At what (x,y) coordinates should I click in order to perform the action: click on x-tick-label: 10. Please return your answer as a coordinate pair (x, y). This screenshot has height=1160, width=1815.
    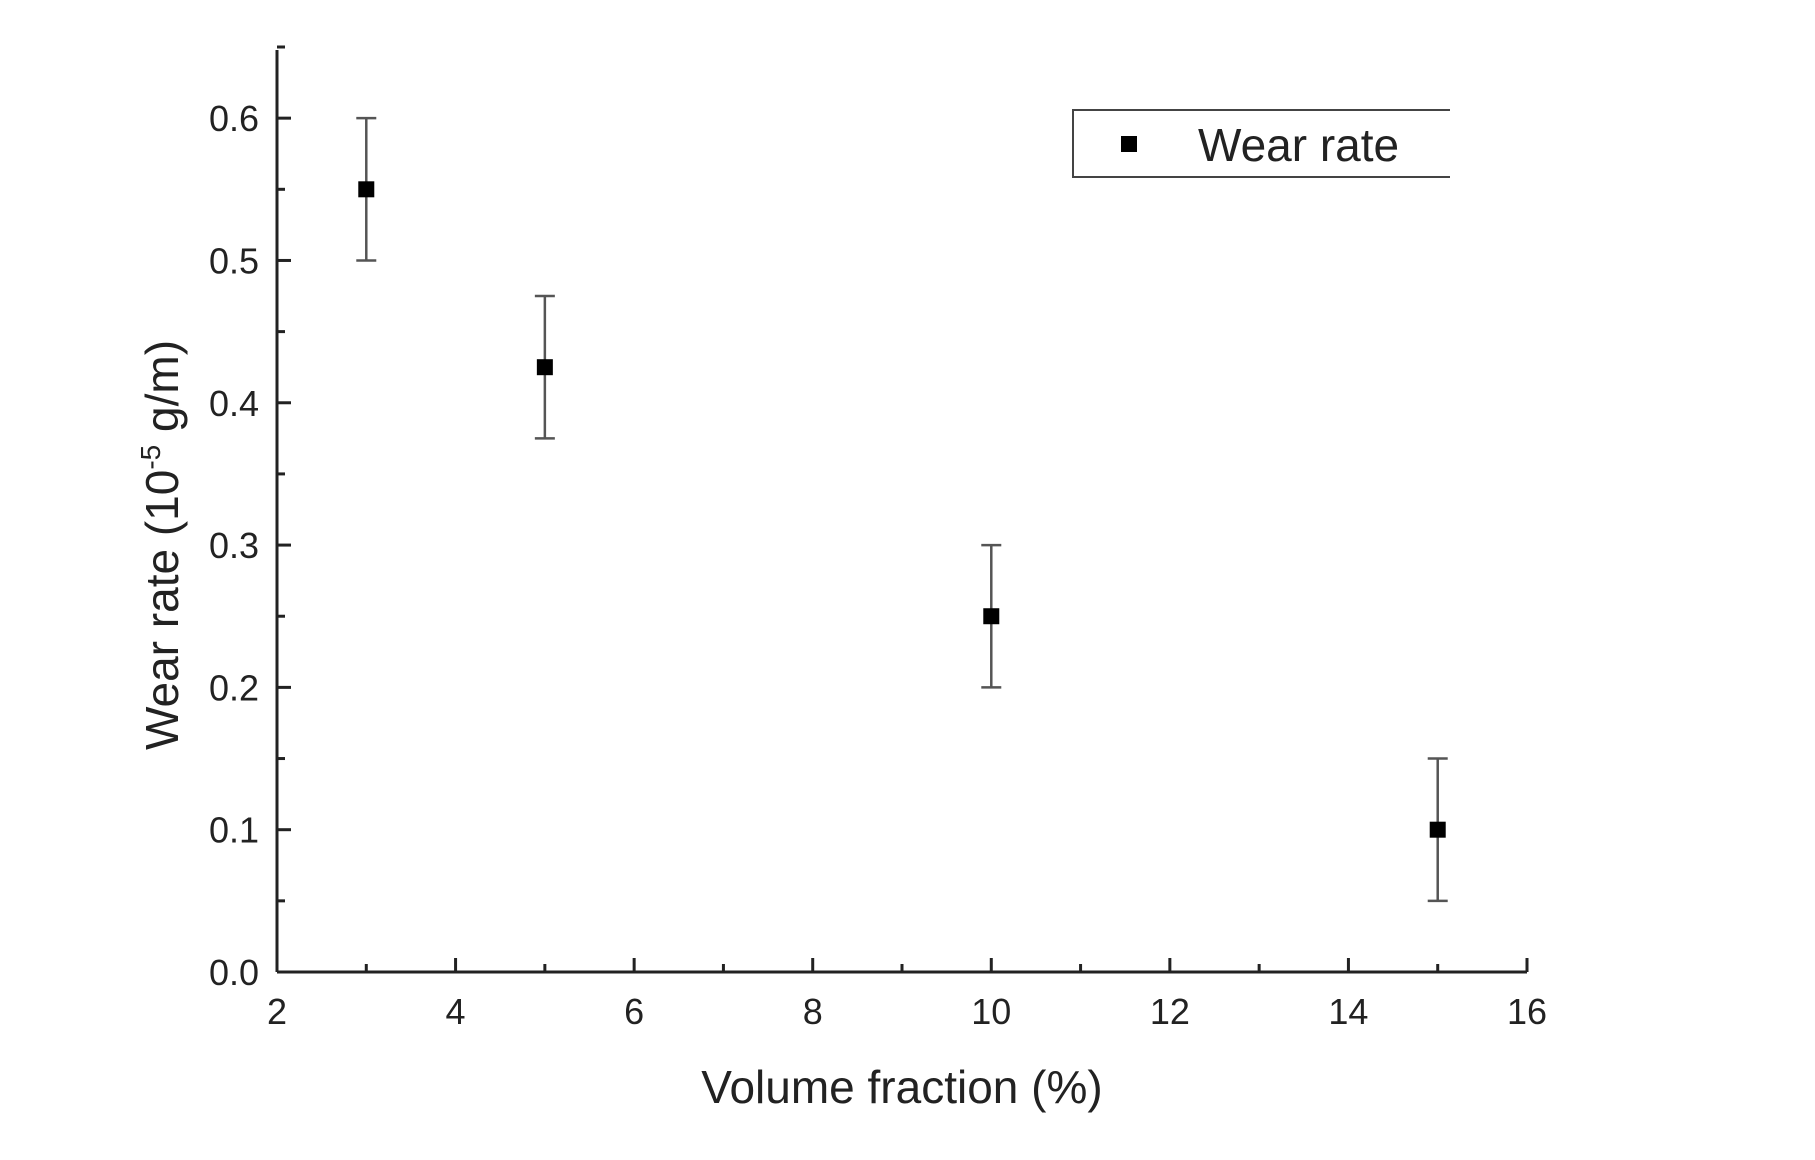
    Looking at the image, I should click on (991, 1011).